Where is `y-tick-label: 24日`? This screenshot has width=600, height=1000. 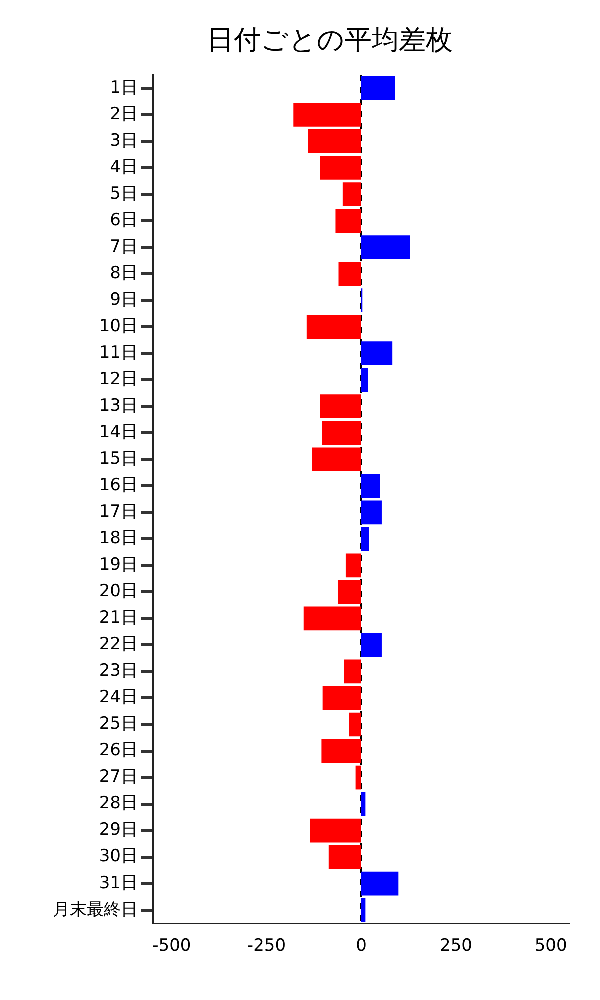
y-tick-label: 24日 is located at coordinates (118, 698).